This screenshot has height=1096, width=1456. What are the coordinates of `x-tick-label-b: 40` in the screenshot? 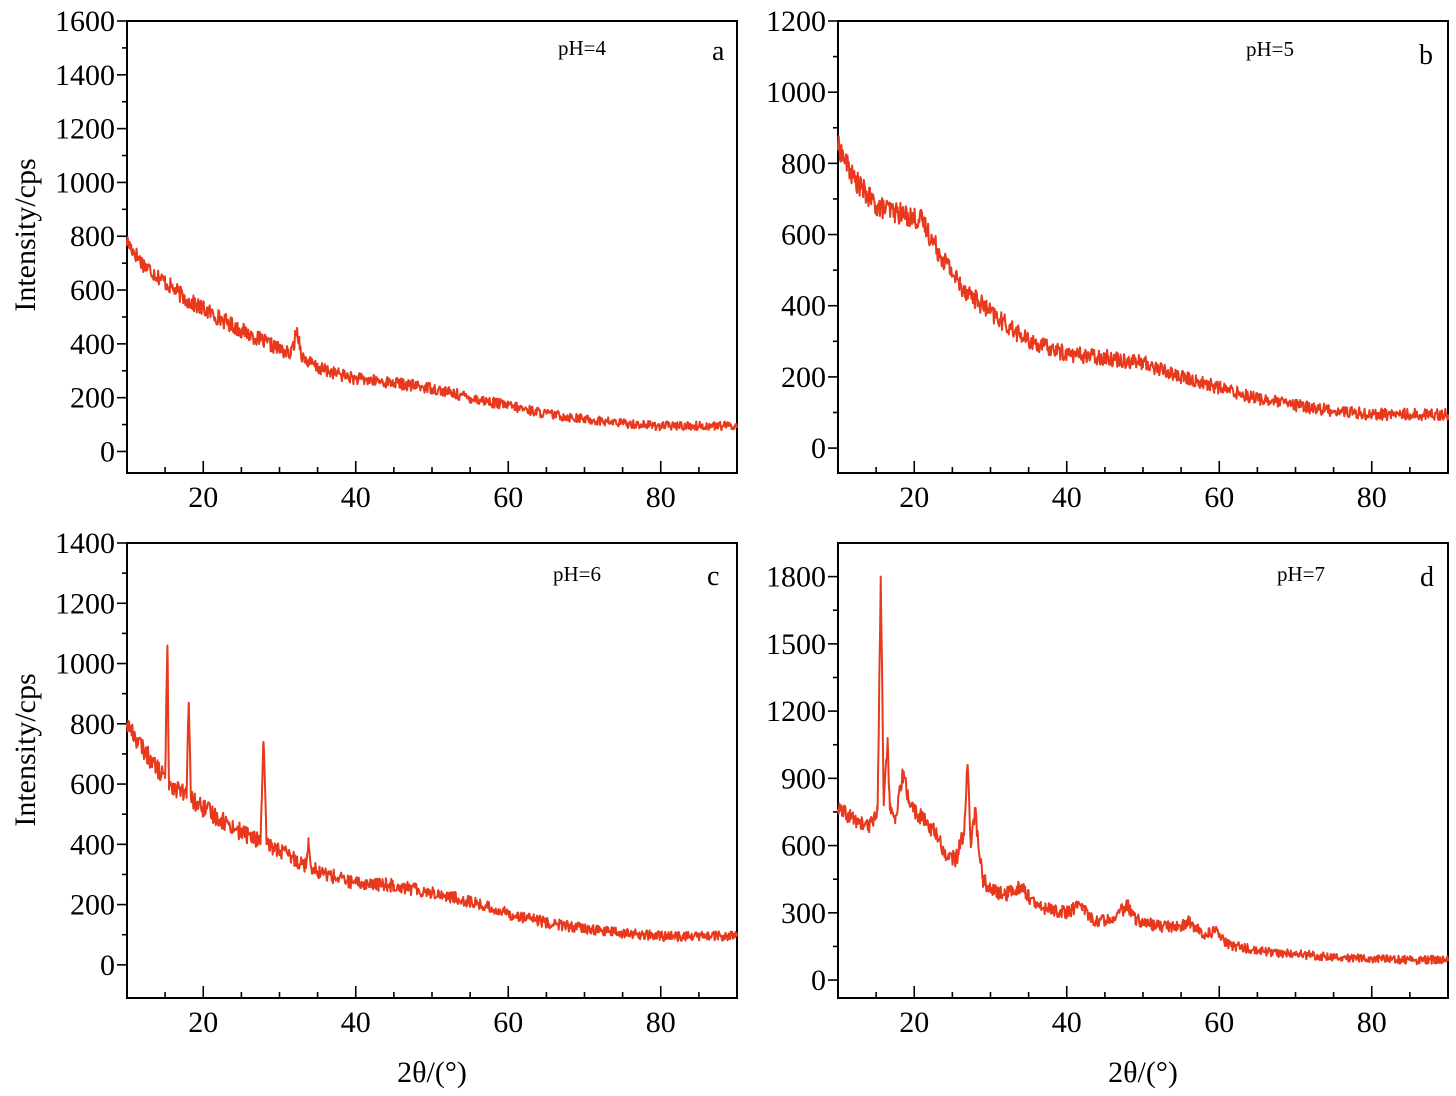 It's located at (1067, 497).